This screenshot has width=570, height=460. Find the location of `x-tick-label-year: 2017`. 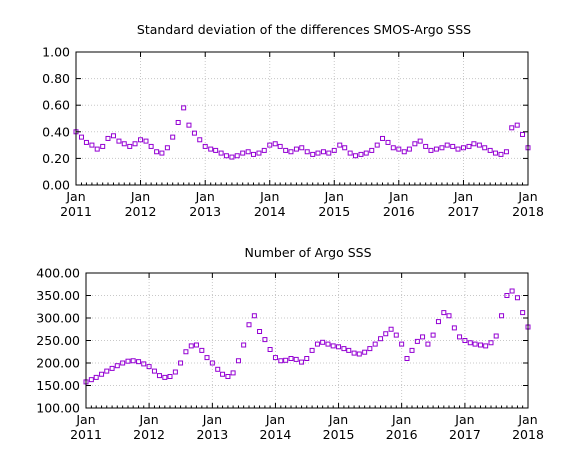

x-tick-label-year: 2017 is located at coordinates (465, 434).